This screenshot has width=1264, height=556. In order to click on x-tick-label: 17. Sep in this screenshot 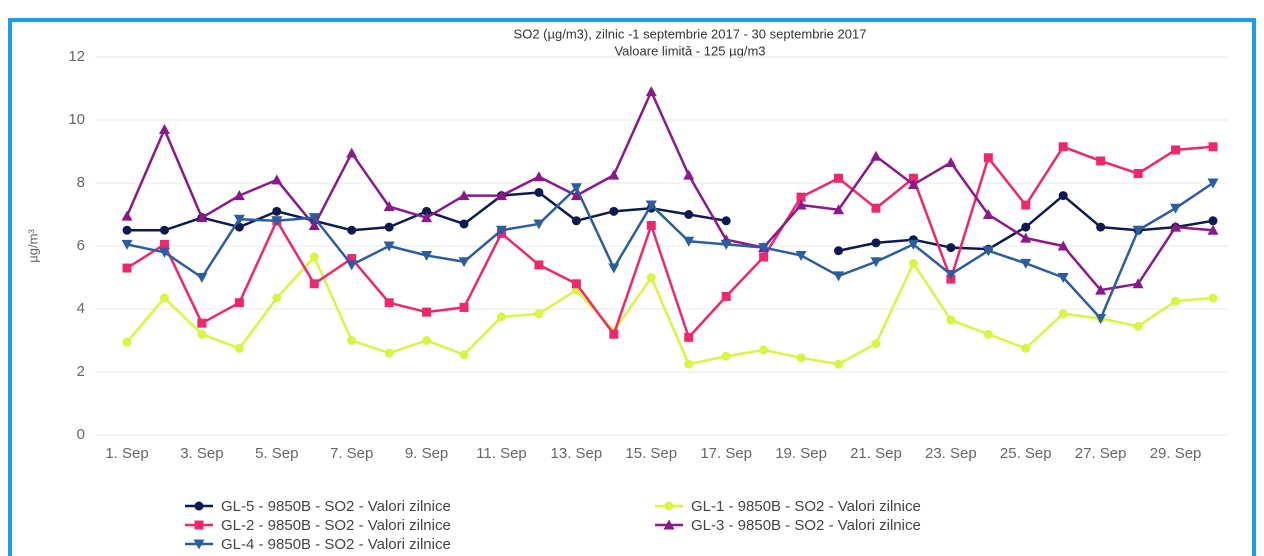, I will do `click(726, 453)`.